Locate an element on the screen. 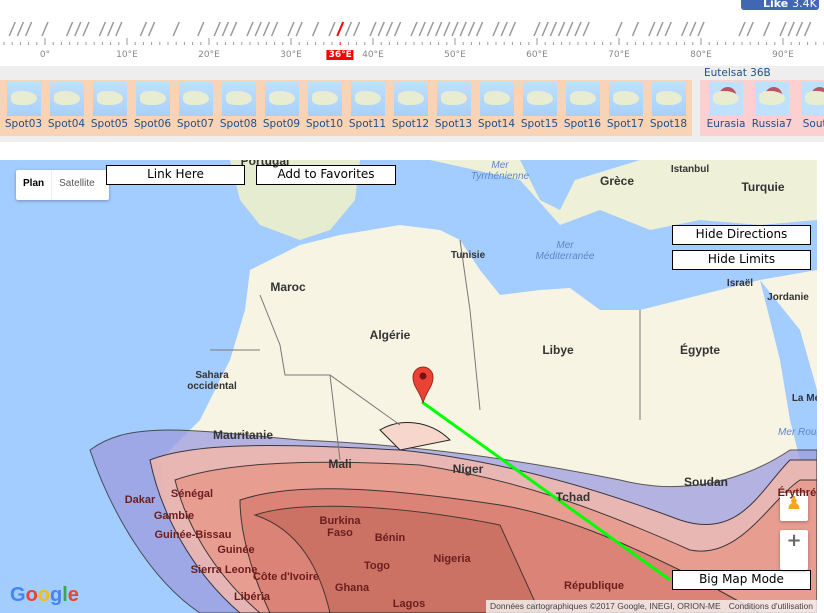 Image resolution: width=824 pixels, height=613 pixels. map-label-sierra: Sierra Leone is located at coordinates (224, 570).